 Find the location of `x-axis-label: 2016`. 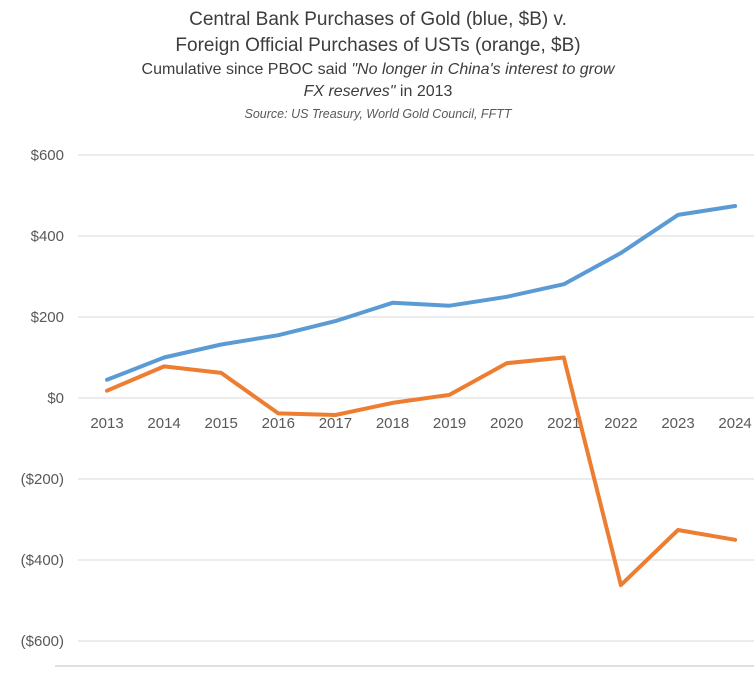

x-axis-label: 2016 is located at coordinates (278, 423).